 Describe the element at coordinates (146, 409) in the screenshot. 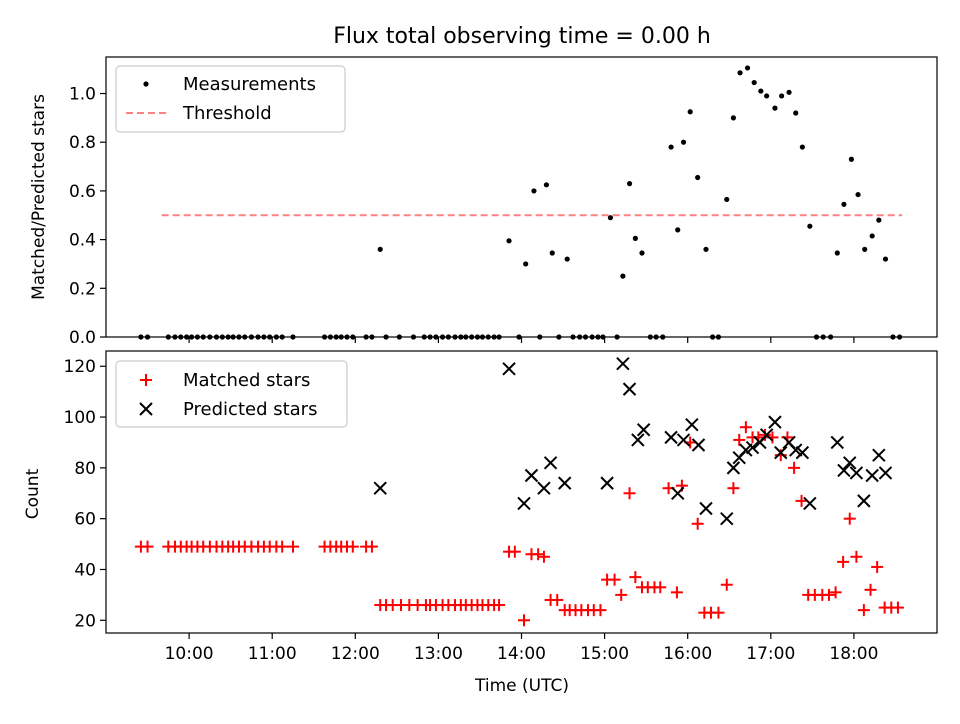

I see `legend-predicted-marker` at that location.